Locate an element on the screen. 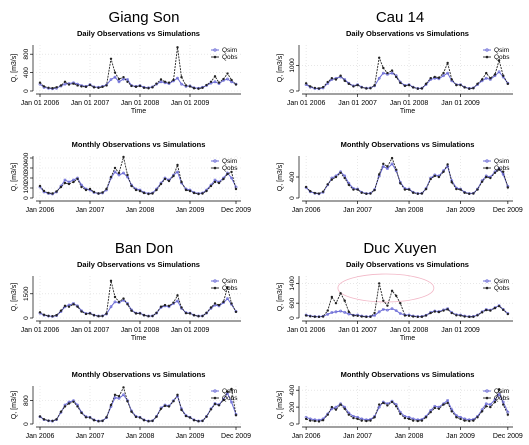  series-line-qsim is located at coordinates (138, 183).